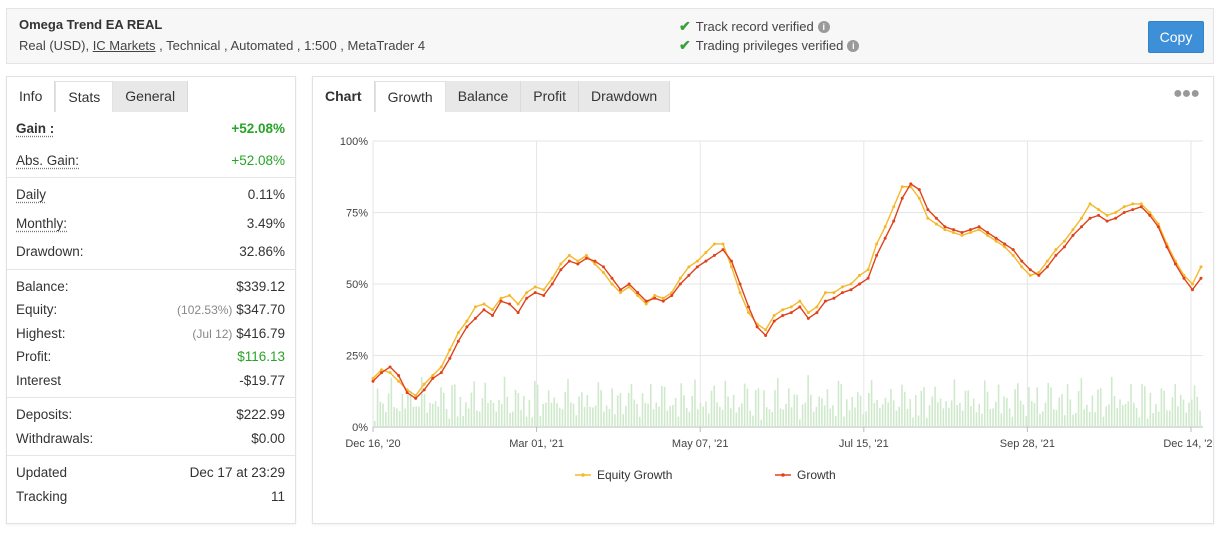  I want to click on stat-label: Tracking, so click(42, 496).